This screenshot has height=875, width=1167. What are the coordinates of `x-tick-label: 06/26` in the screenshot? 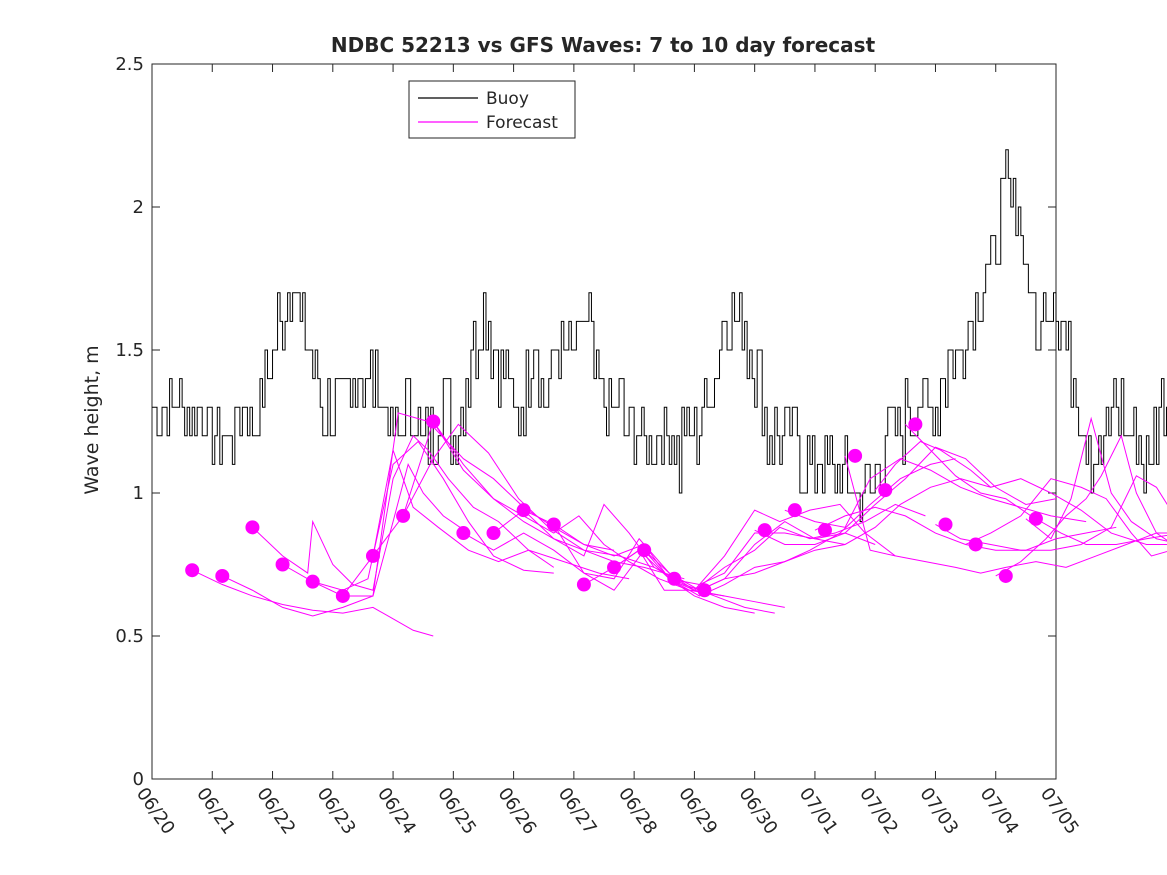 It's located at (517, 811).